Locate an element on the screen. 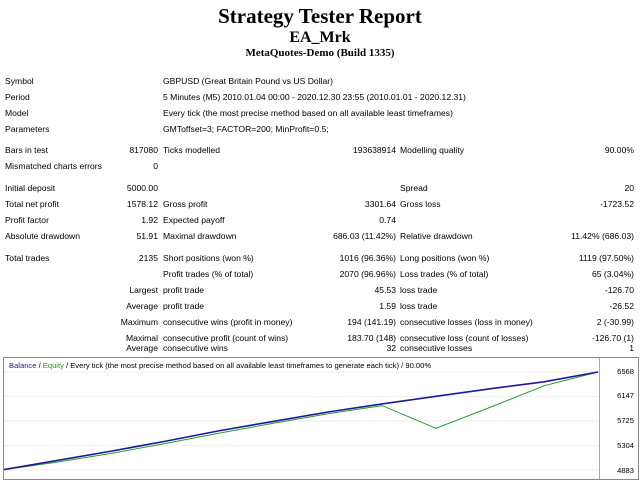  max-losses-value: 2 (-30.99) is located at coordinates (615, 322).